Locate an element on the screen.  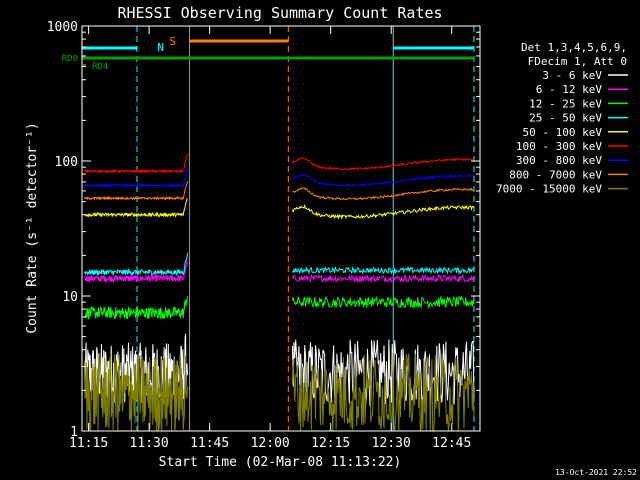
legend-header-line-1: Det 1,3,4,5,6,9, is located at coordinates (574, 47).